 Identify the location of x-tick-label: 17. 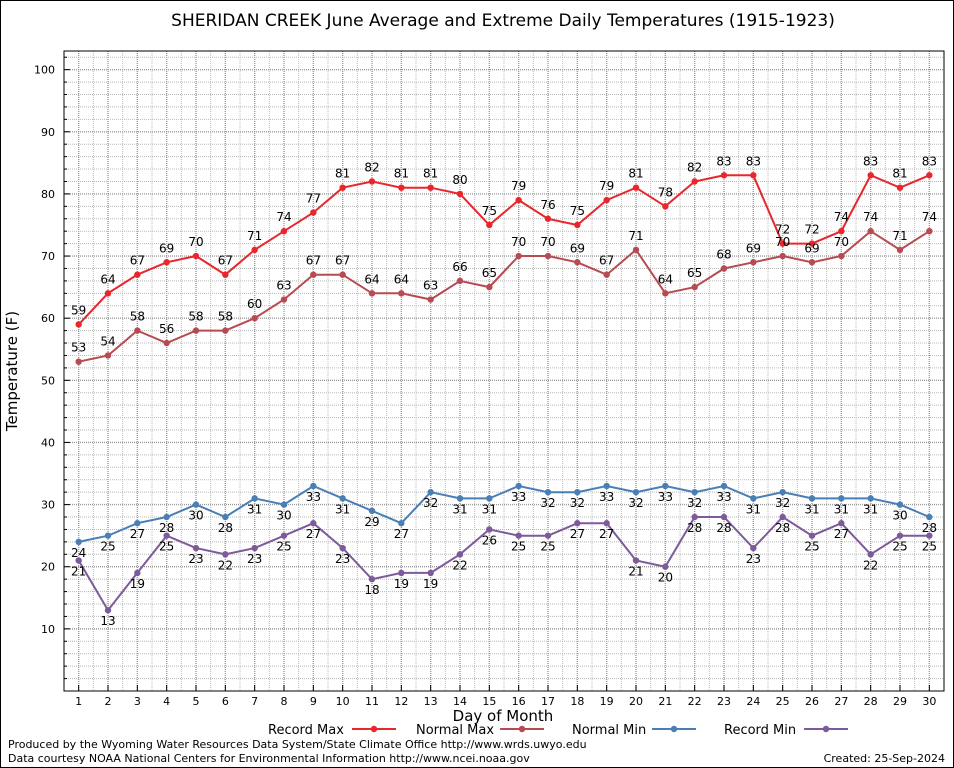
(548, 701).